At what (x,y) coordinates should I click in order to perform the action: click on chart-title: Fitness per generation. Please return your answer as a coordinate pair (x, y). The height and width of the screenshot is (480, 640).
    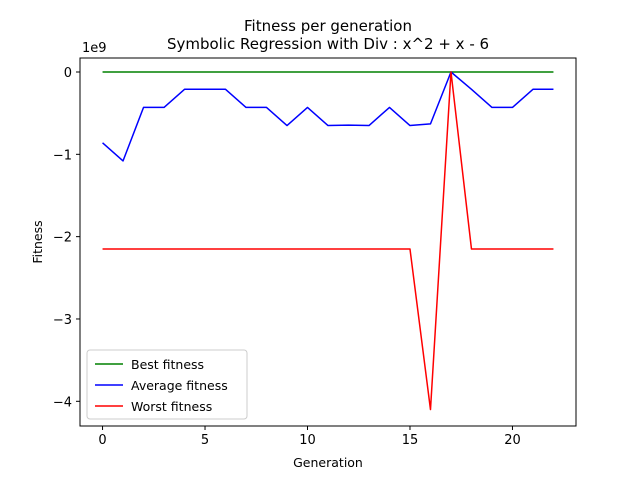
    Looking at the image, I should click on (328, 26).